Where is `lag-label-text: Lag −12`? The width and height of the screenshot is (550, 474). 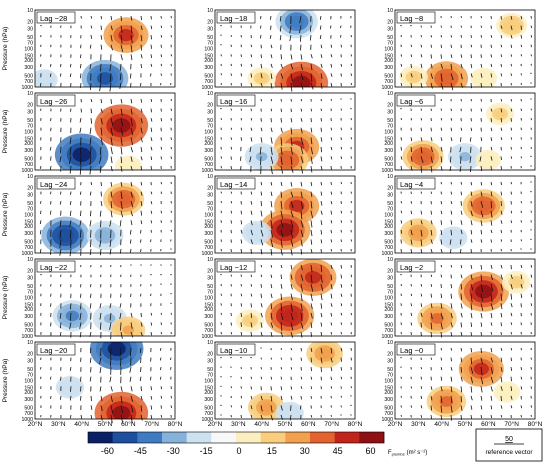
lag-label-text: Lag −12 is located at coordinates (233, 267).